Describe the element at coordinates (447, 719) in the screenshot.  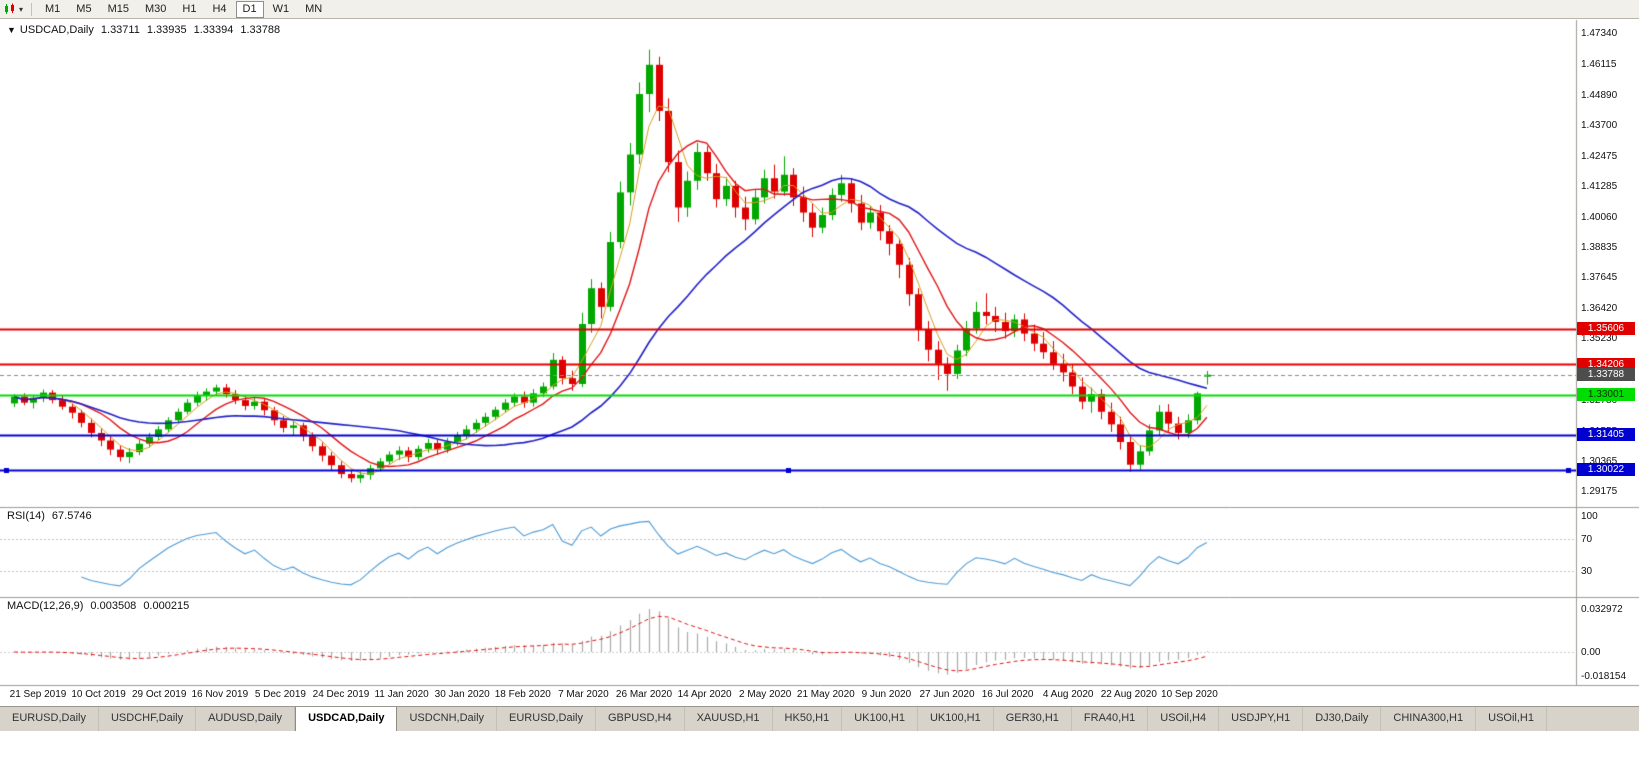
I see `chart-tab-USDCNH-Daily: USDCNH,Daily` at that location.